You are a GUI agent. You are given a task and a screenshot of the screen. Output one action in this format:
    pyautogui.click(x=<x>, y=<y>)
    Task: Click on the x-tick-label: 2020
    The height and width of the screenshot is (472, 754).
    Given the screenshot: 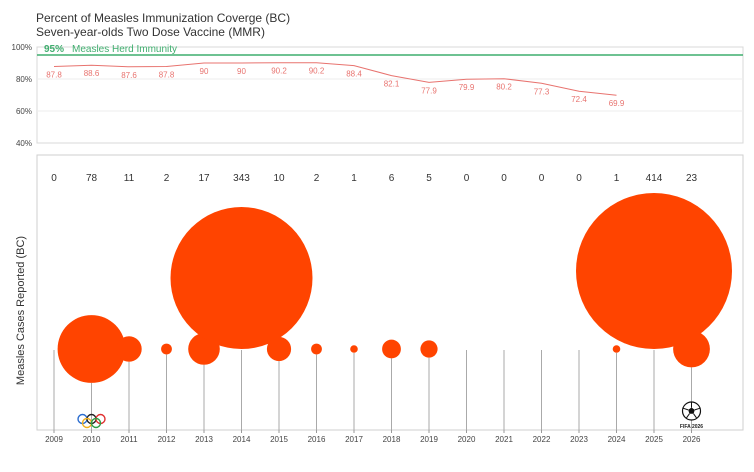 What is the action you would take?
    pyautogui.click(x=467, y=439)
    